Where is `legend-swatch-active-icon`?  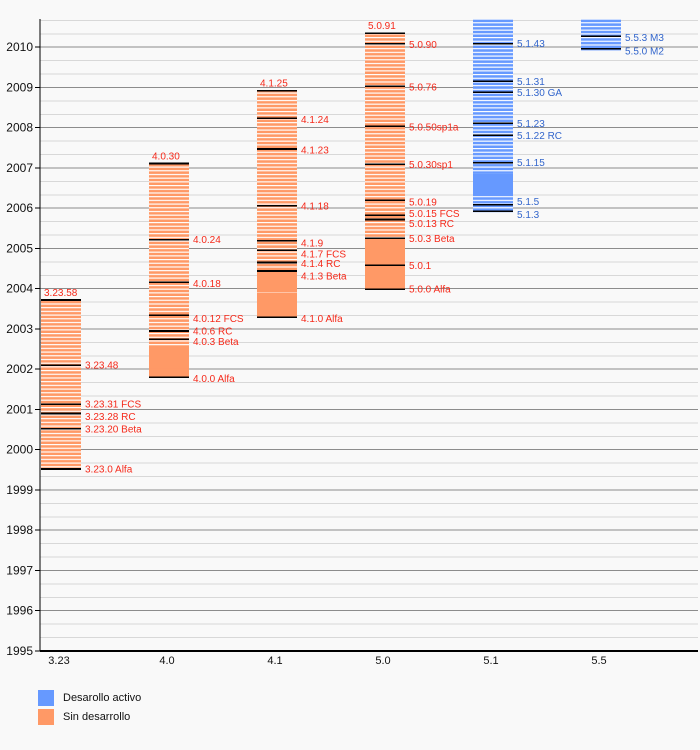
legend-swatch-active-icon is located at coordinates (46, 698).